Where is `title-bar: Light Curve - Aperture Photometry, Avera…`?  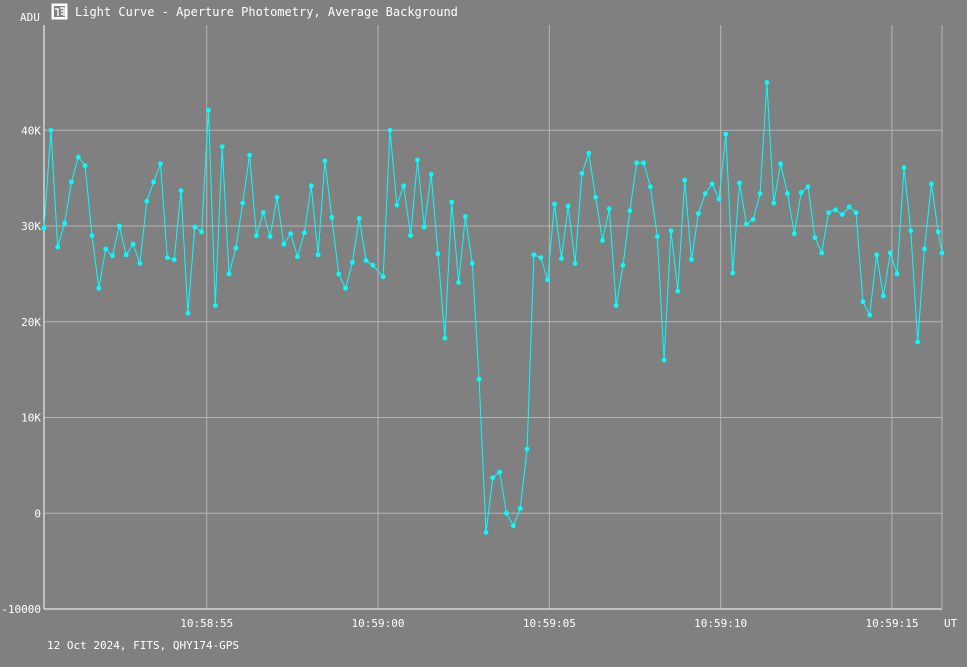
title-bar: Light Curve - Aperture Photometry, Avera… is located at coordinates (254, 11).